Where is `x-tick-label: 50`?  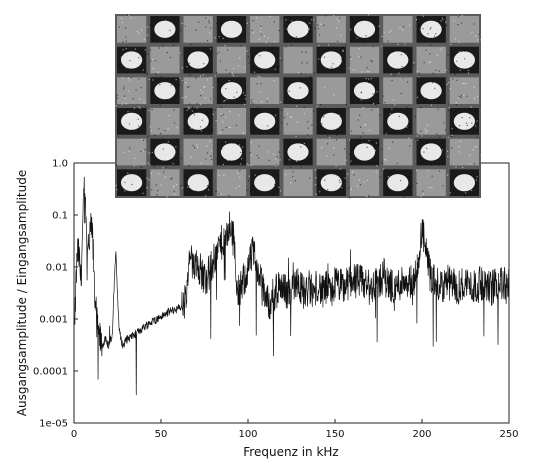 x-tick-label: 50 is located at coordinates (161, 434).